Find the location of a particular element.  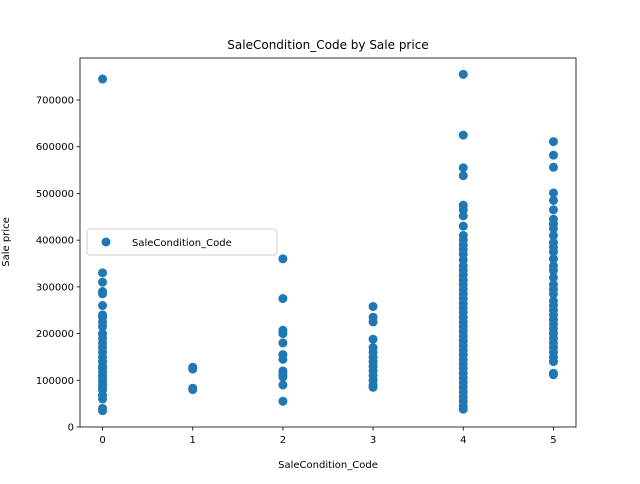

y-tick-label: 100000 is located at coordinates (55, 381).